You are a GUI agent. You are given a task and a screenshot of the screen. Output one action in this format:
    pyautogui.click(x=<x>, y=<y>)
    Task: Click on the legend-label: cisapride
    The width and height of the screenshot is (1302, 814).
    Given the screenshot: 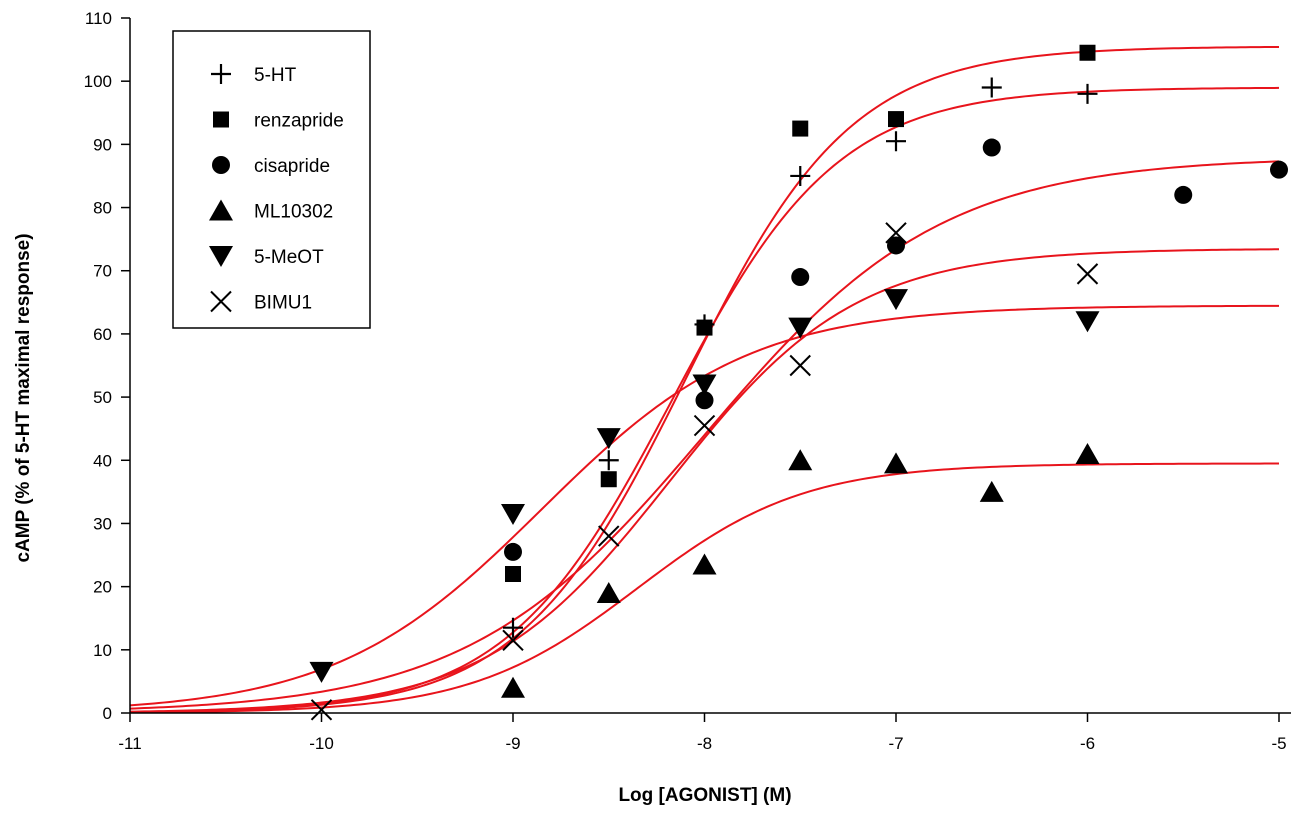 What is the action you would take?
    pyautogui.click(x=292, y=166)
    